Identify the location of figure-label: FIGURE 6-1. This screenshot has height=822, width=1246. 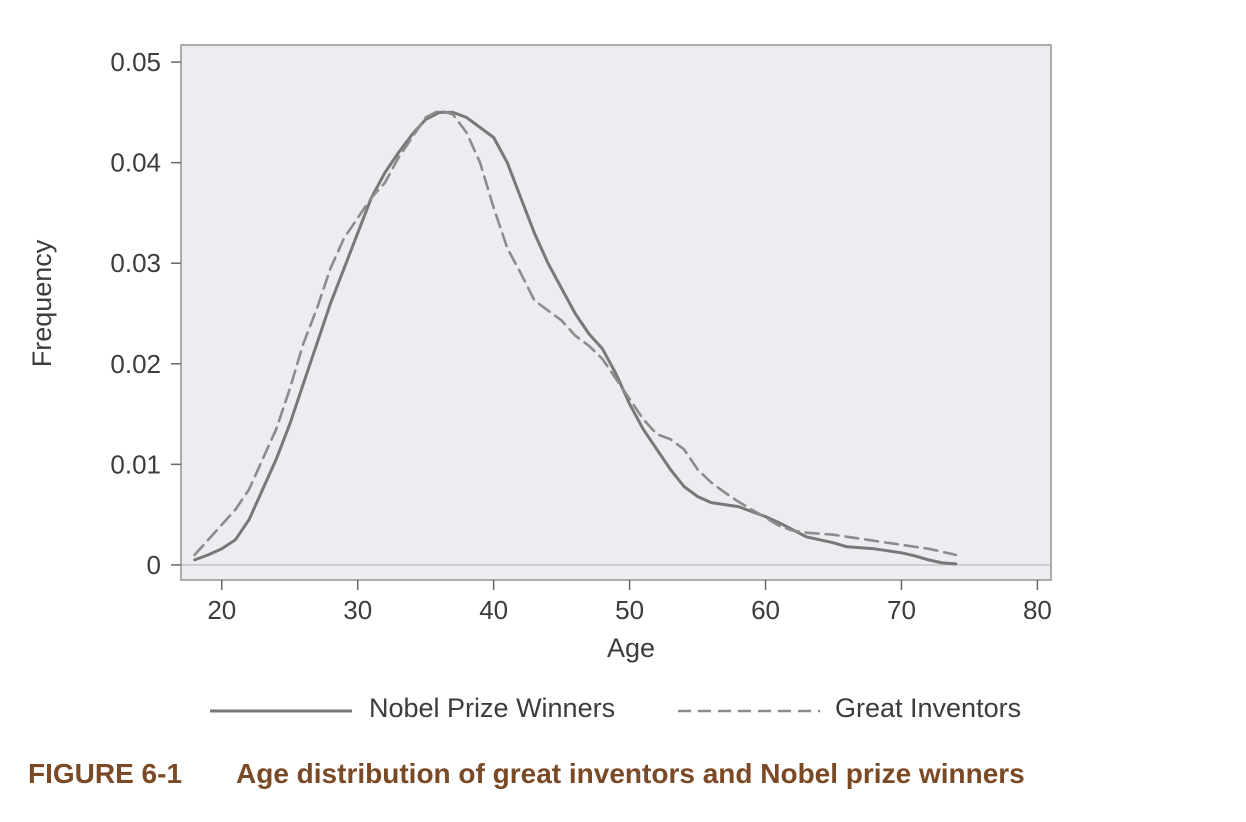
(105, 773).